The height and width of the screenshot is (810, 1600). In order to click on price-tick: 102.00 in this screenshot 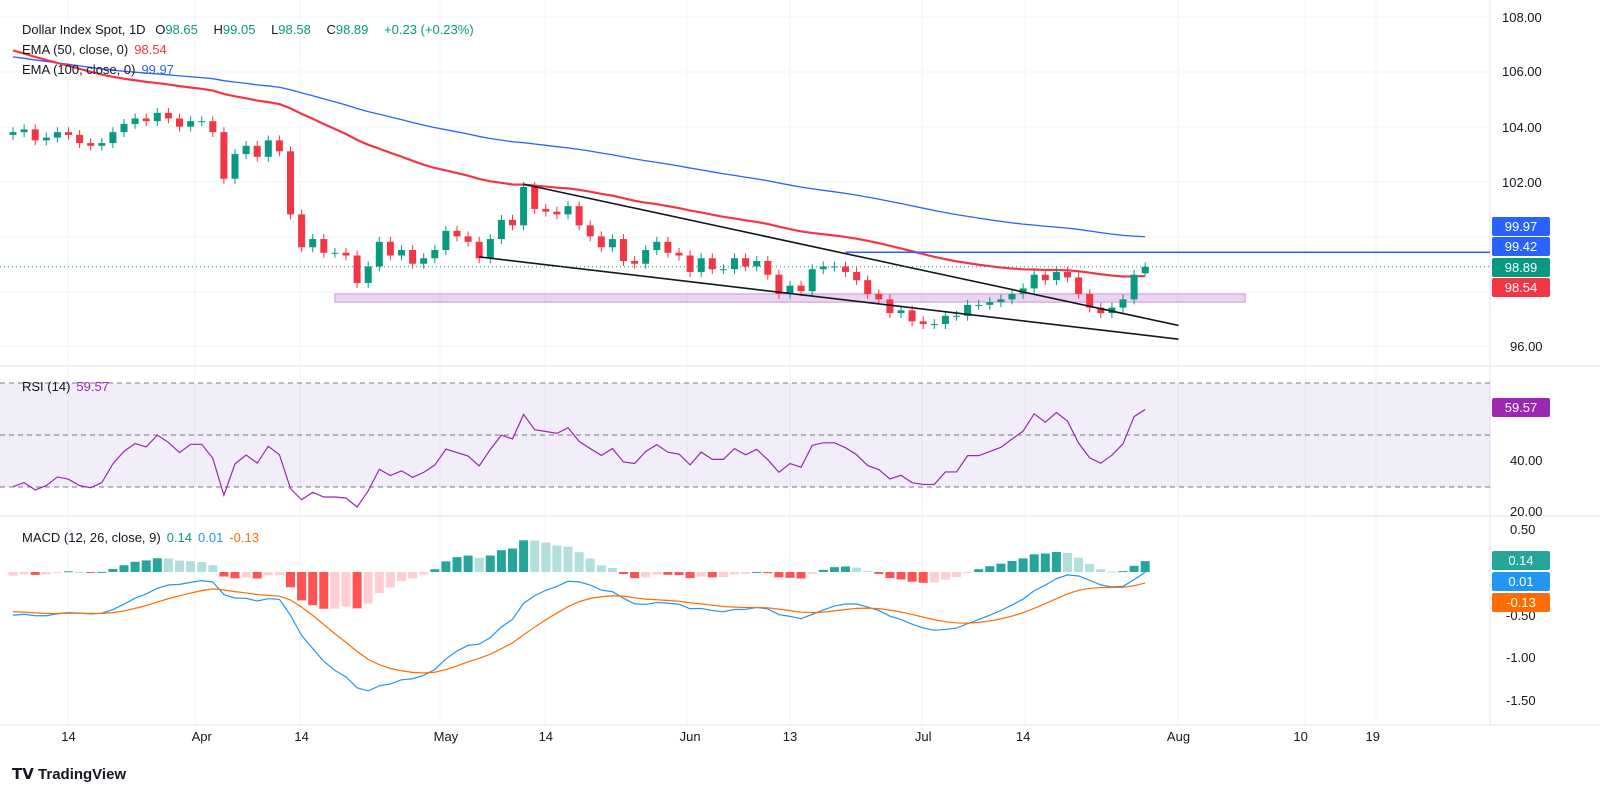, I will do `click(1522, 182)`.